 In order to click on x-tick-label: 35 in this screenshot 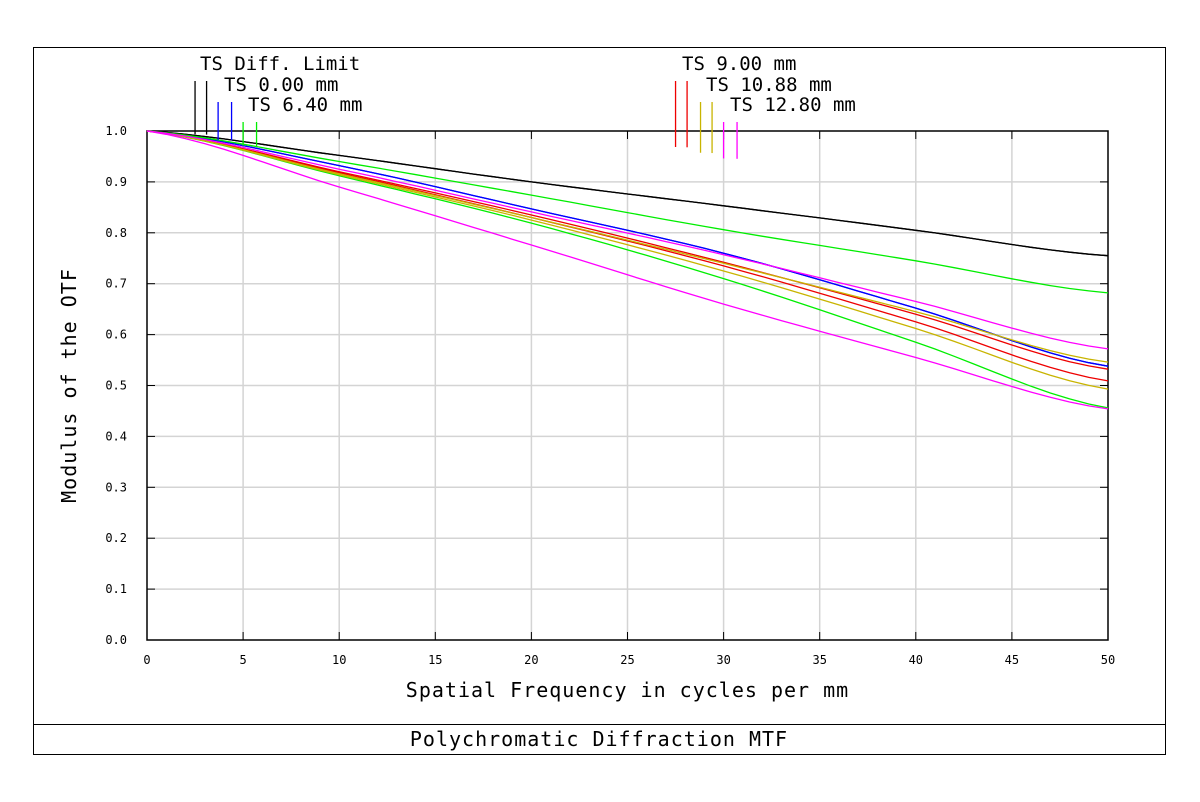, I will do `click(819, 660)`.